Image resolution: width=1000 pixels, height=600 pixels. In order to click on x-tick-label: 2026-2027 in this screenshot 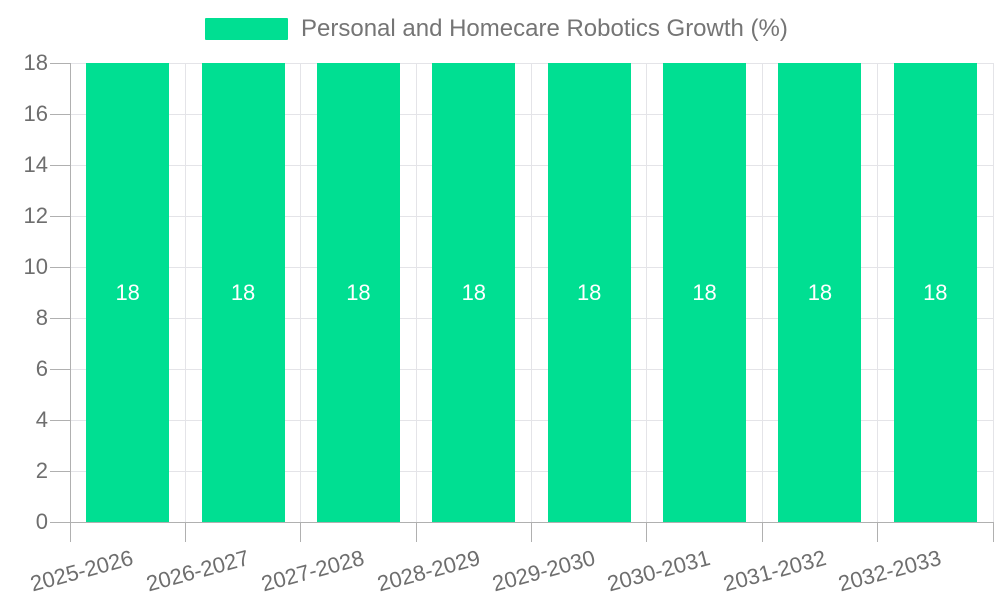, I will do `click(197, 571)`.